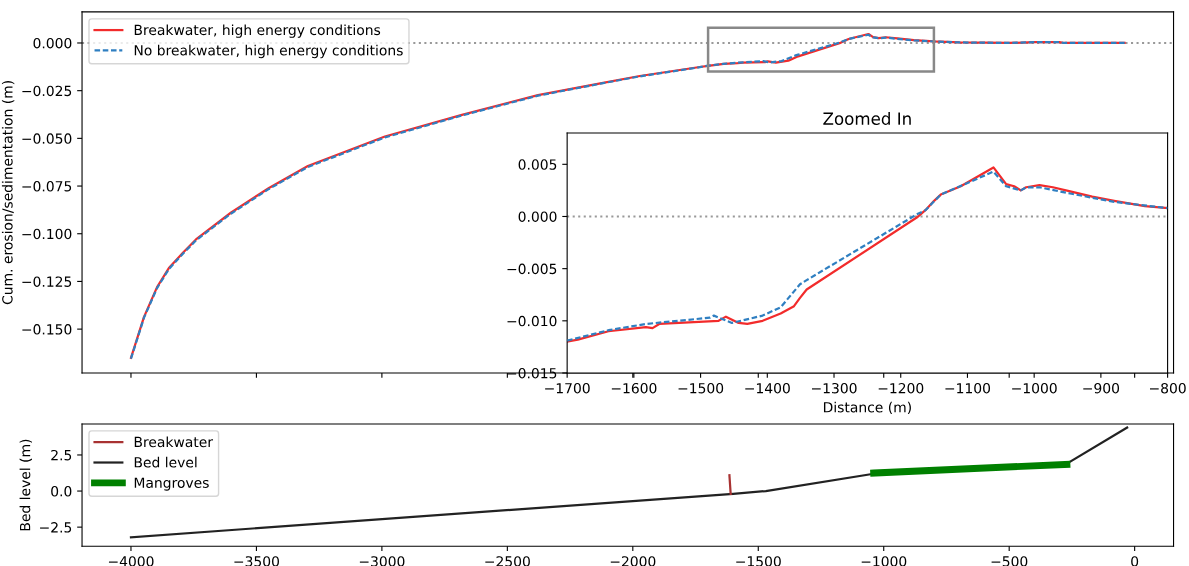 The height and width of the screenshot is (566, 1189). Describe the element at coordinates (1135, 561) in the screenshot. I see `x-tick-label: 0` at that location.